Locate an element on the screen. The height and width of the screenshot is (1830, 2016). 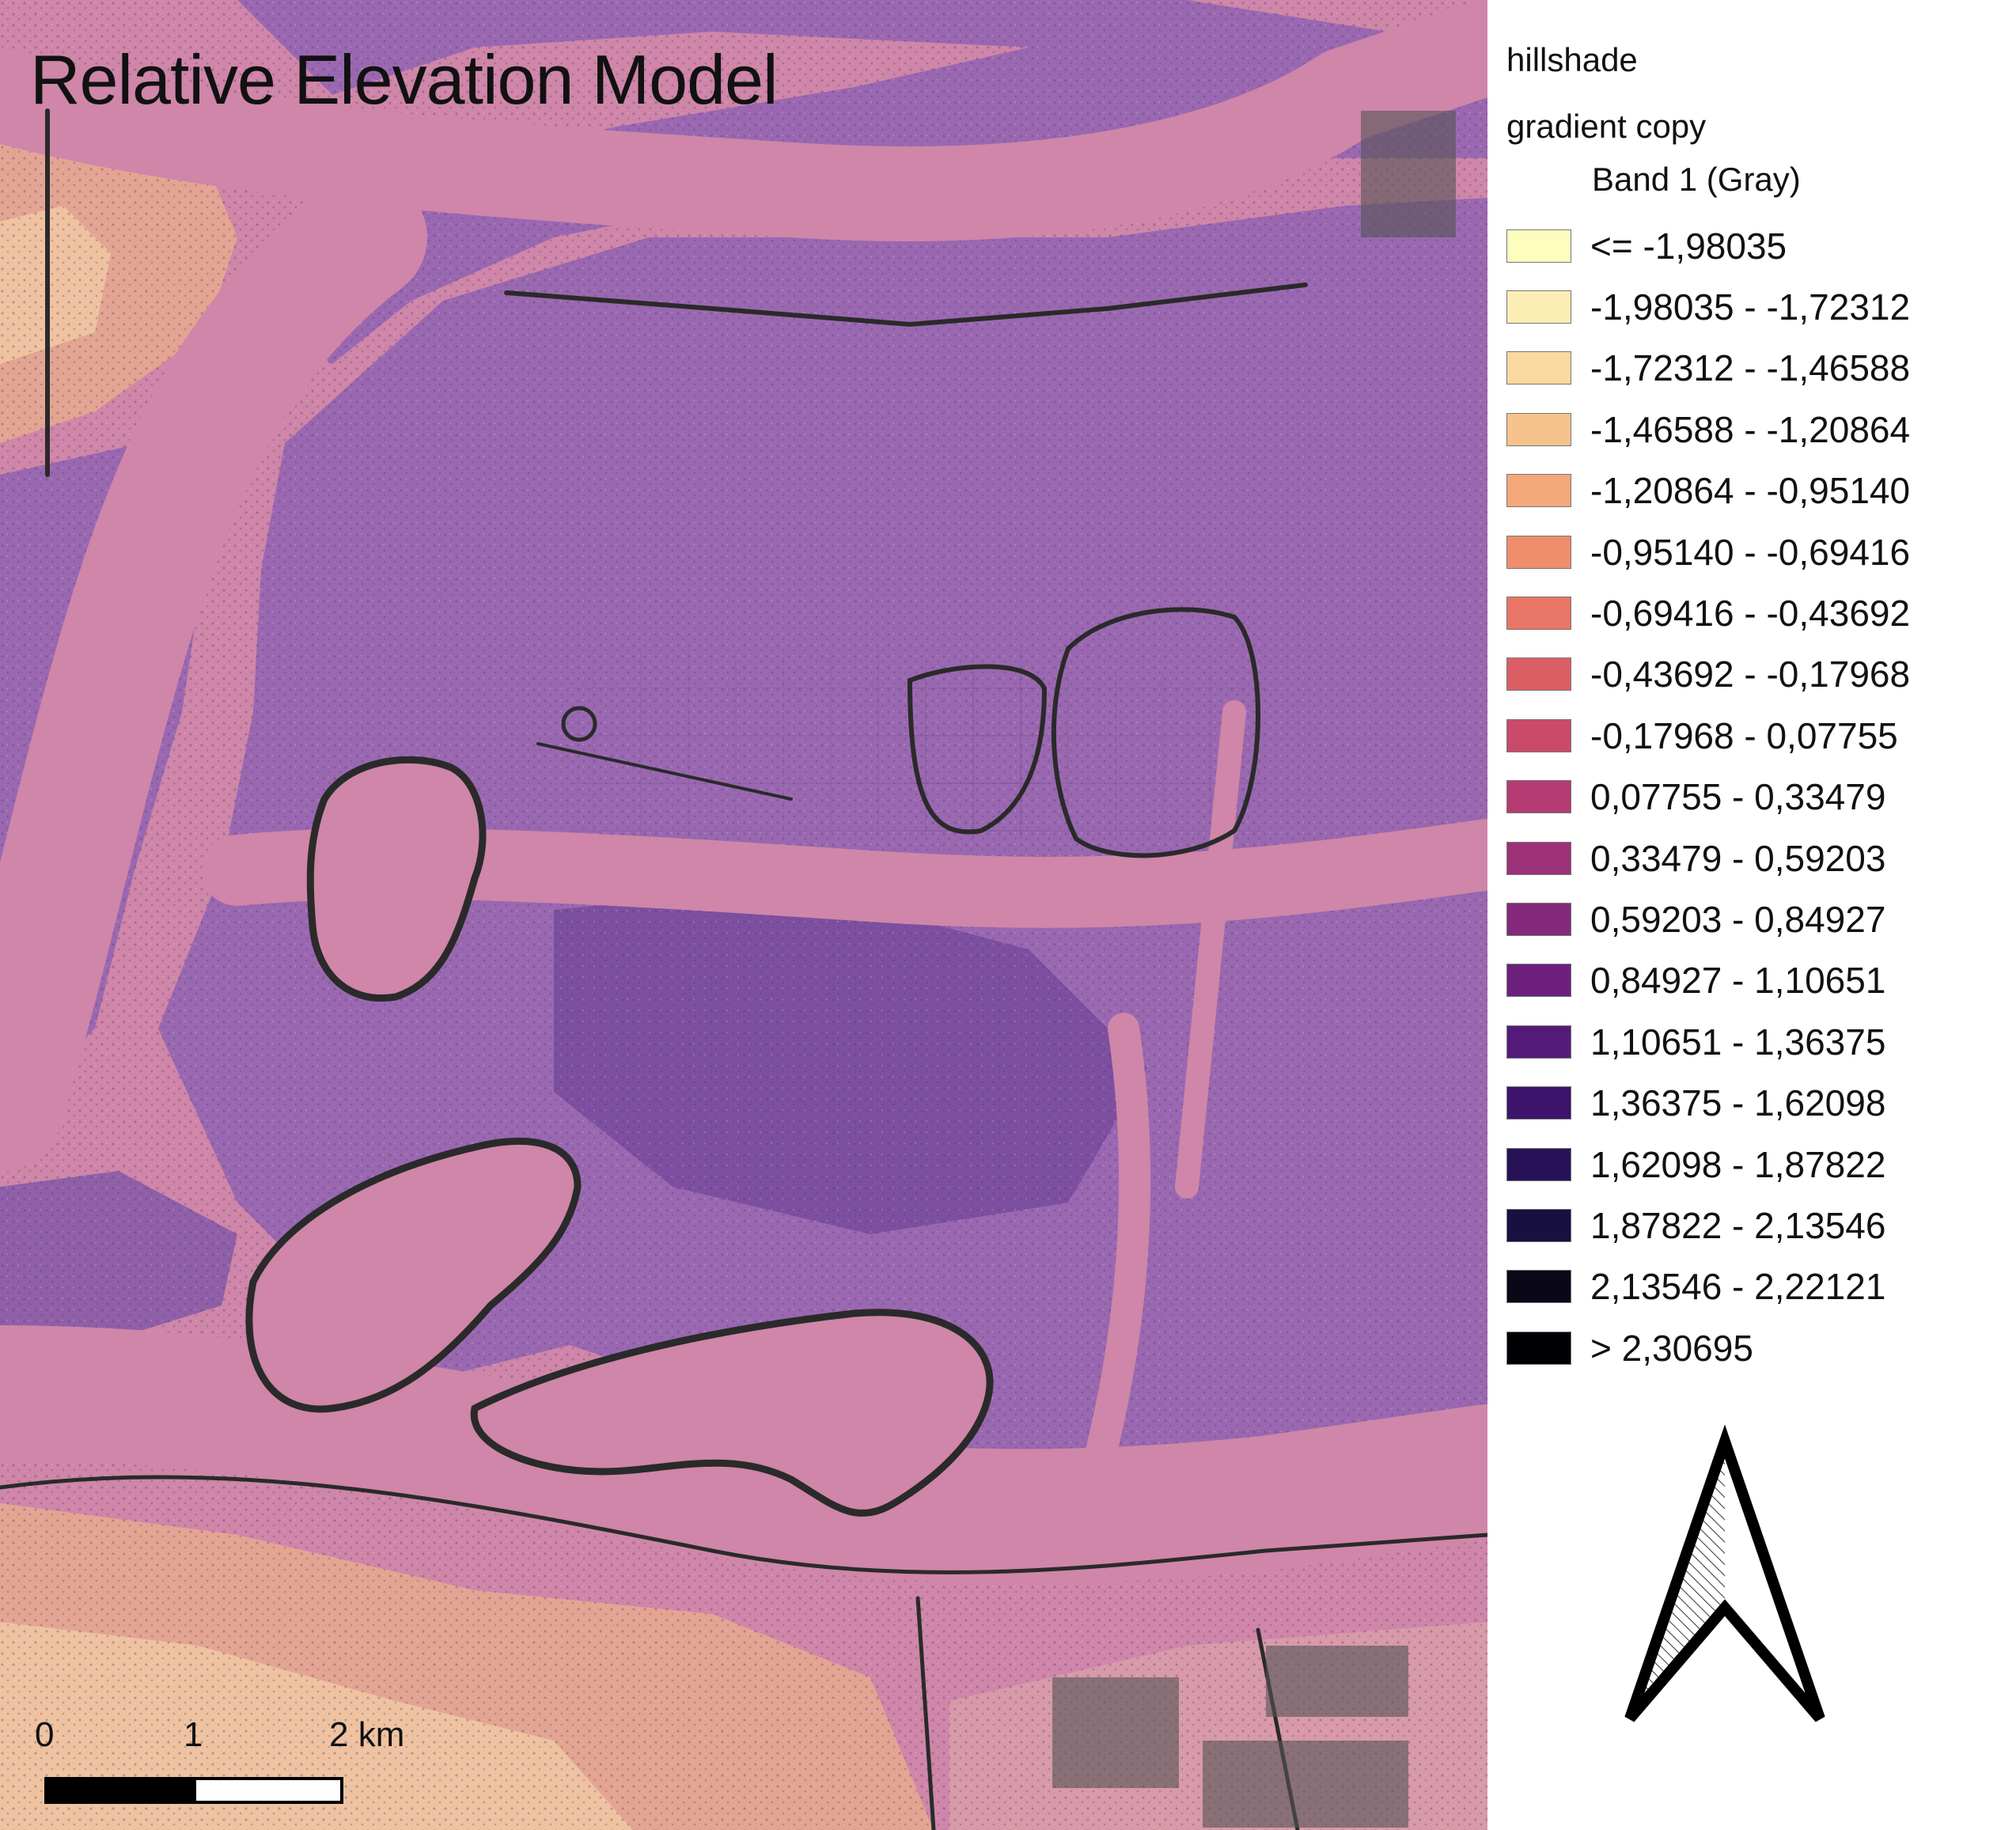
river-south is located at coordinates (743, 1454).